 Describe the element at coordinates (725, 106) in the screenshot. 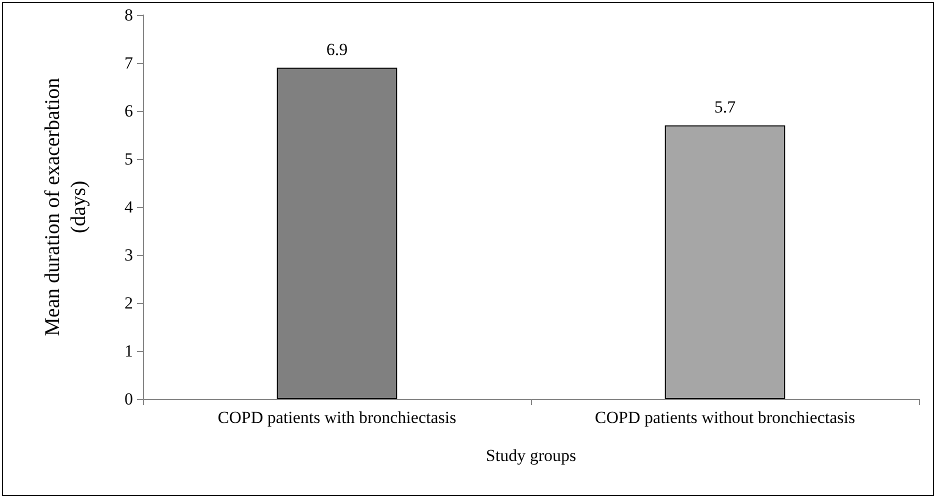

I see `data-label: 5.7` at that location.